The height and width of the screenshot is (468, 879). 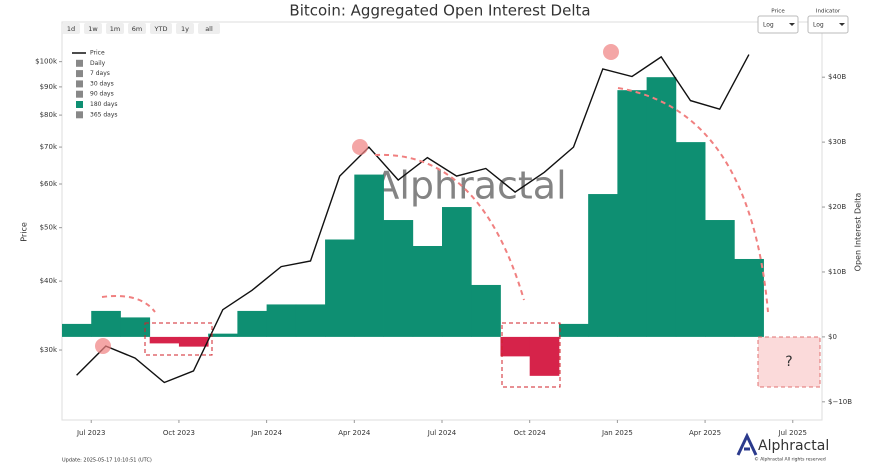 I want to click on range-button-label: all, so click(x=209, y=29).